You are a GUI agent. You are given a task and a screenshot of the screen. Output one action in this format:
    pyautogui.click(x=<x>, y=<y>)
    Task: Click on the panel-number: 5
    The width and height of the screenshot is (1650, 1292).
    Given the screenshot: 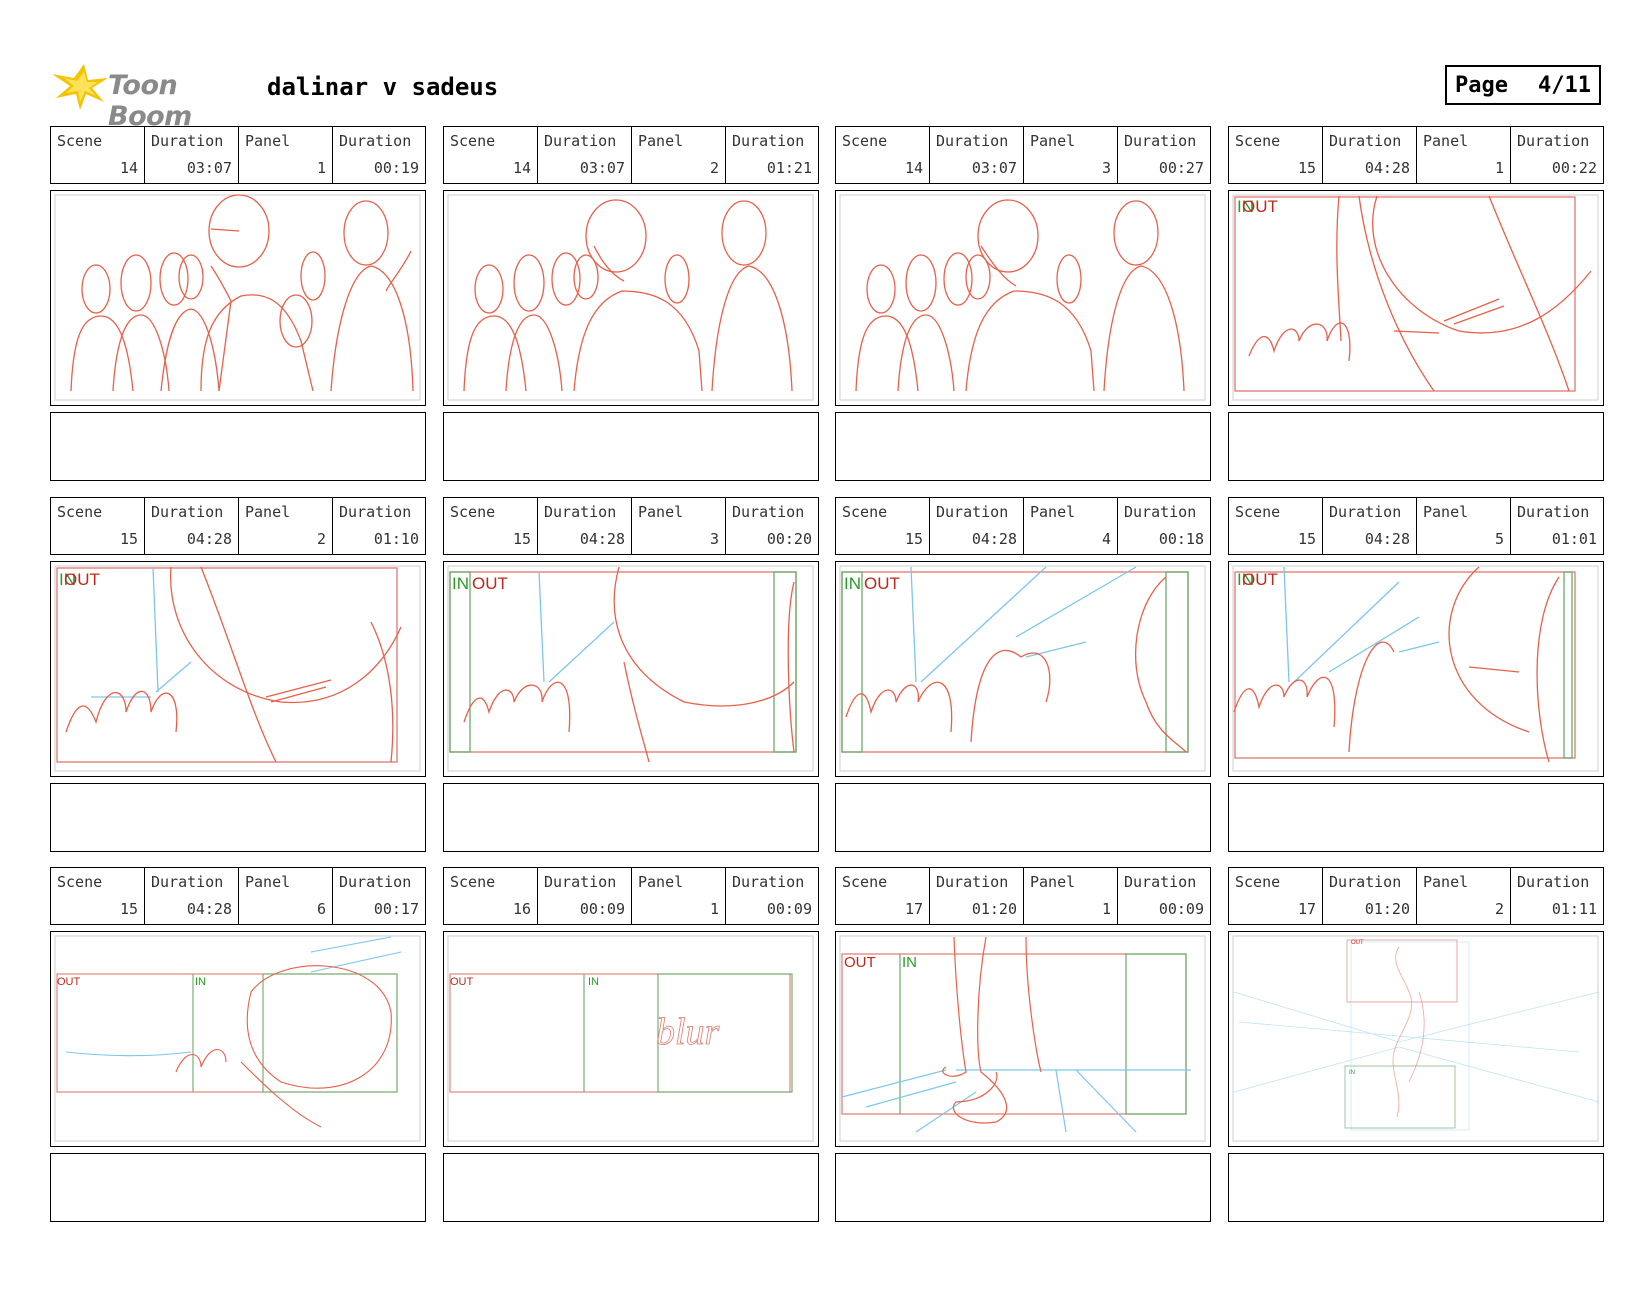 What is the action you would take?
    pyautogui.click(x=1499, y=539)
    